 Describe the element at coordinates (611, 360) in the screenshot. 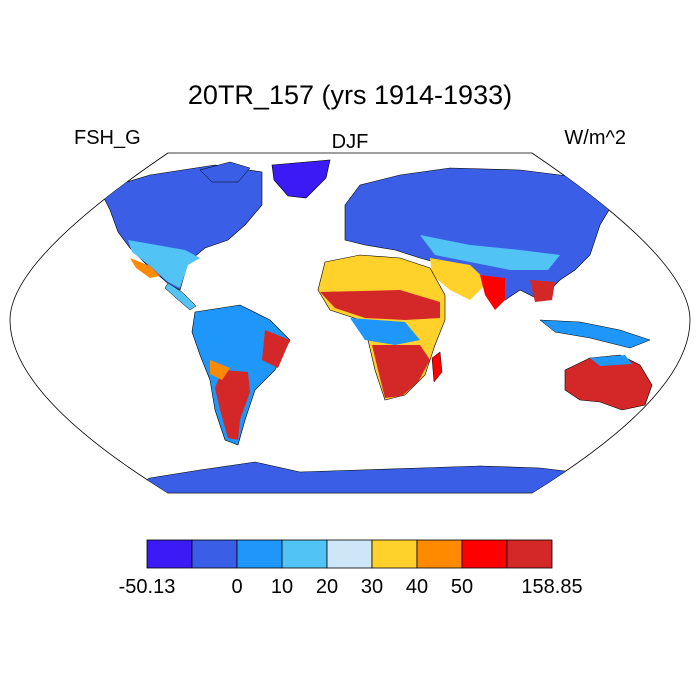

I see `australia-north` at that location.